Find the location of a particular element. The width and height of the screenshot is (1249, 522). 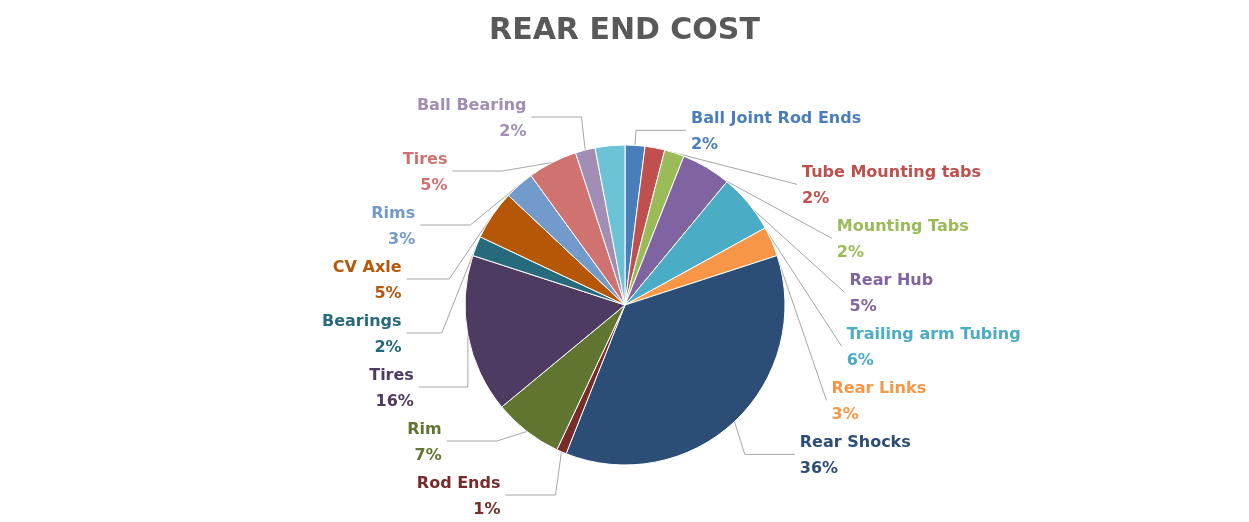

data-label: 1% is located at coordinates (487, 508).